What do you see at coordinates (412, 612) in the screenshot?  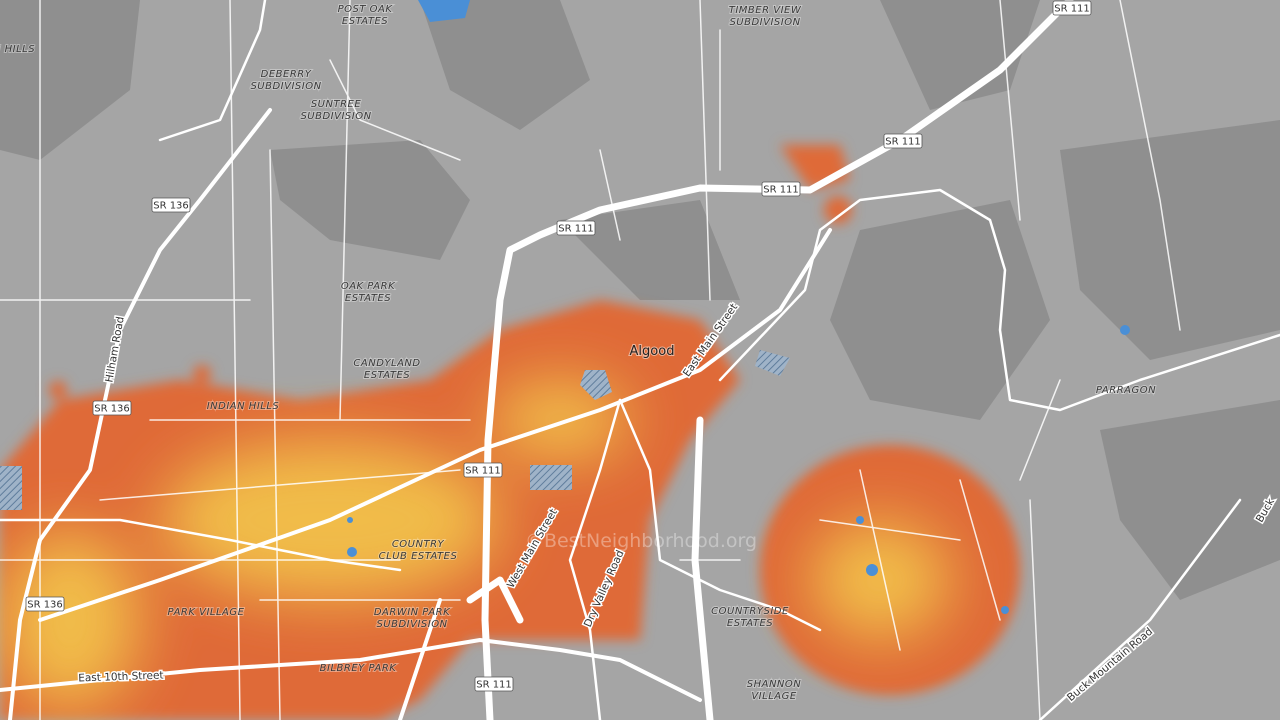 I see `place-label: DARWIN PARK` at bounding box center [412, 612].